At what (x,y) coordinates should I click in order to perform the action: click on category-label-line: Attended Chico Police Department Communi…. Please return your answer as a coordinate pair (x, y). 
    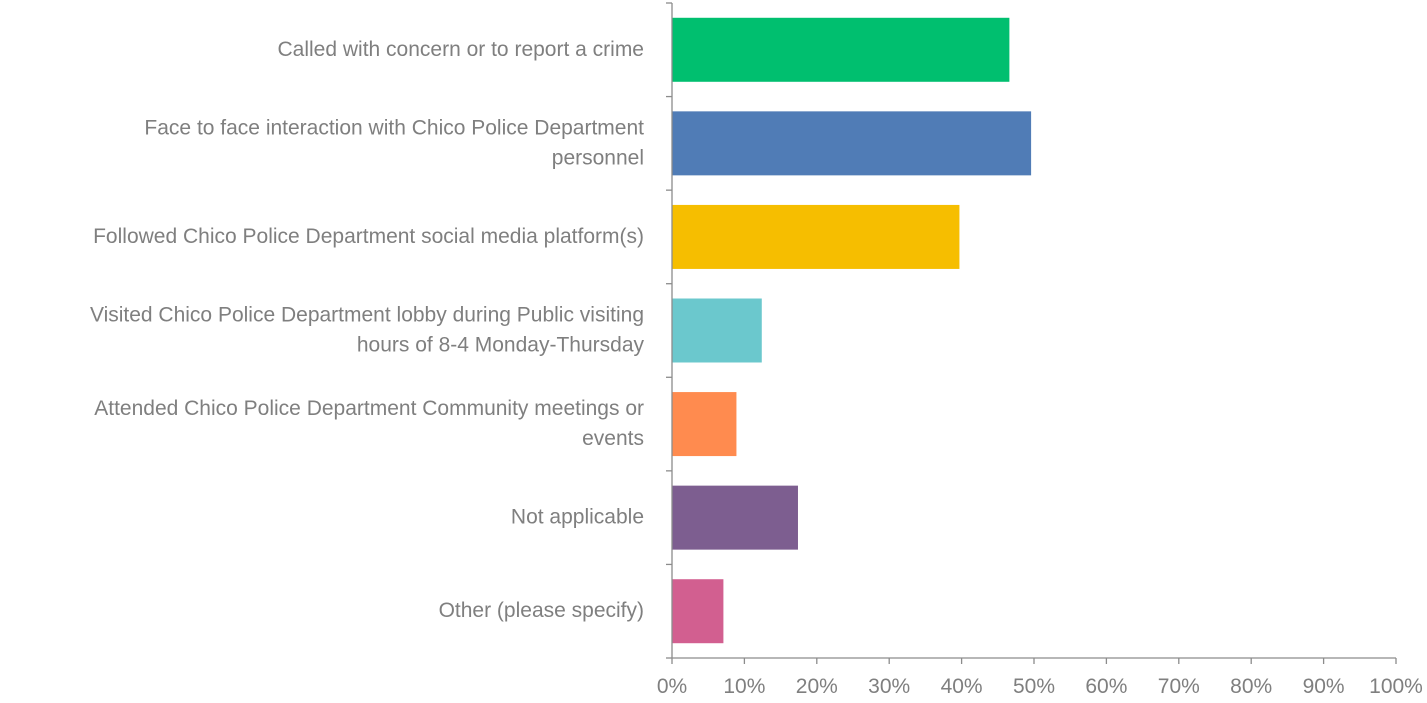
    Looking at the image, I should click on (369, 408).